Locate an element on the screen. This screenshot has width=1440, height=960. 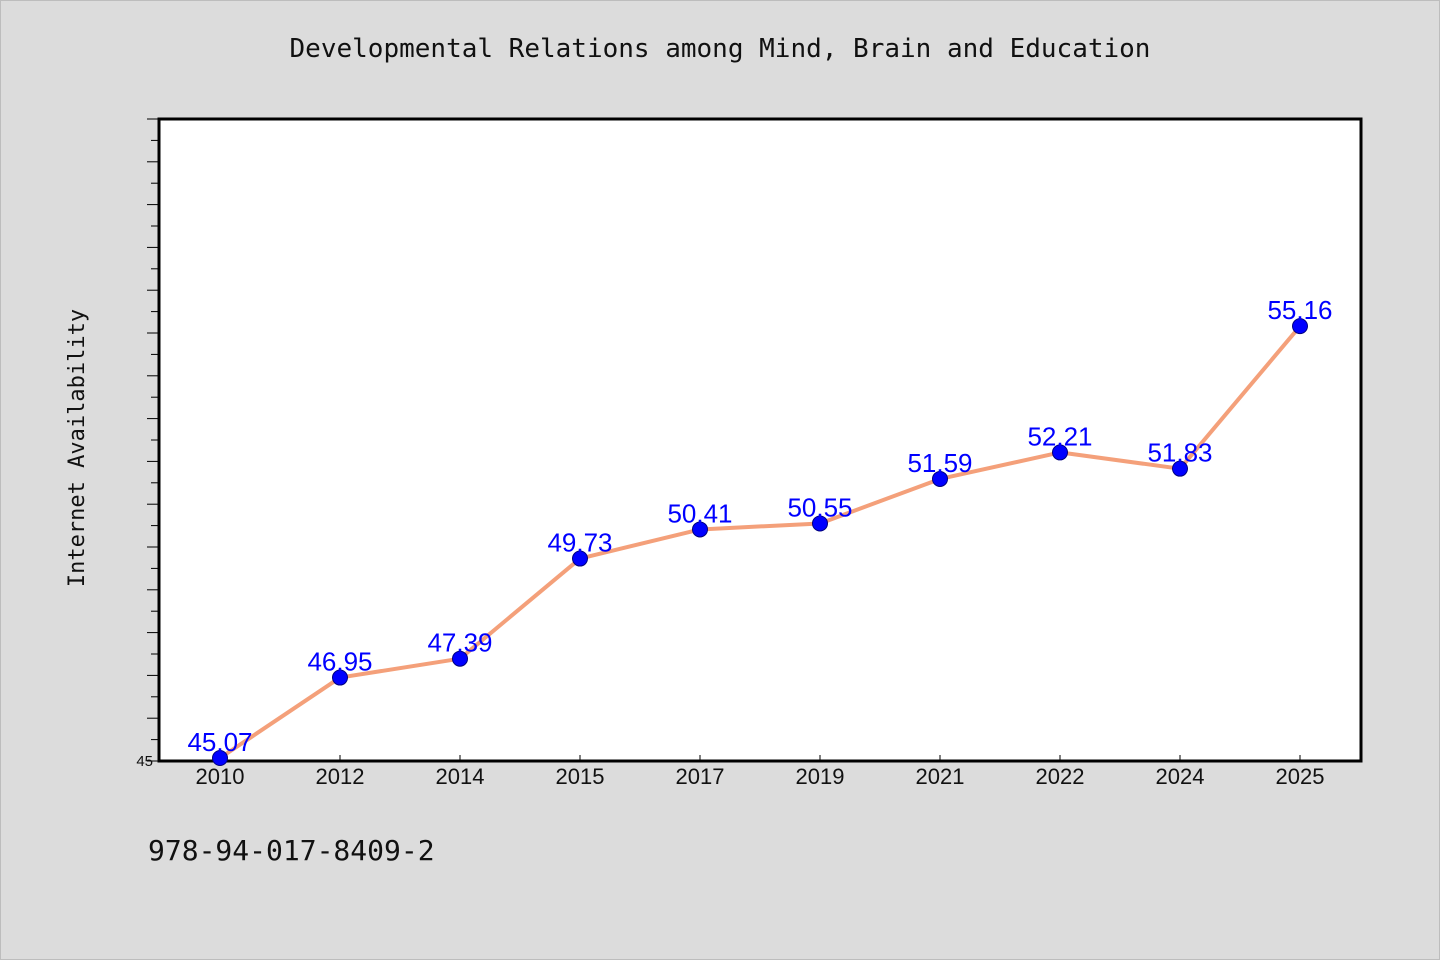
x-tick-label: 2021 is located at coordinates (940, 776).